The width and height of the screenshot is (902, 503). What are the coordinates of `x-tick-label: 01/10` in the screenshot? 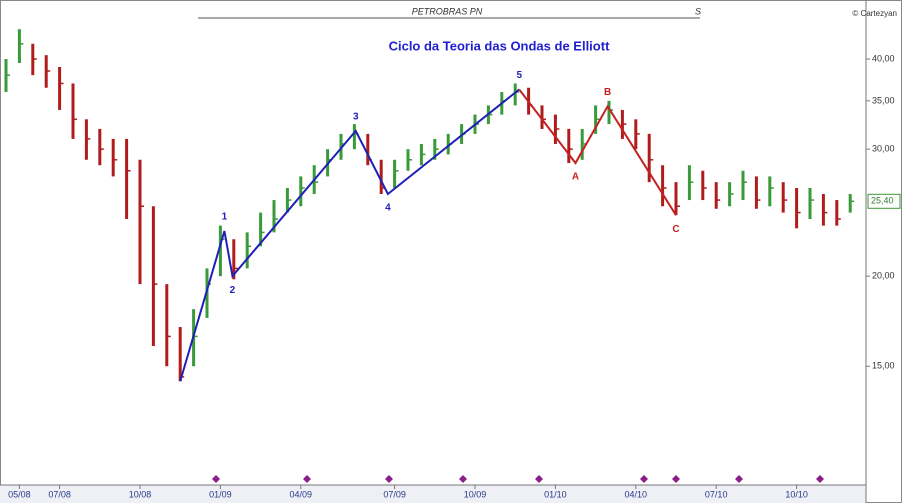 It's located at (555, 494).